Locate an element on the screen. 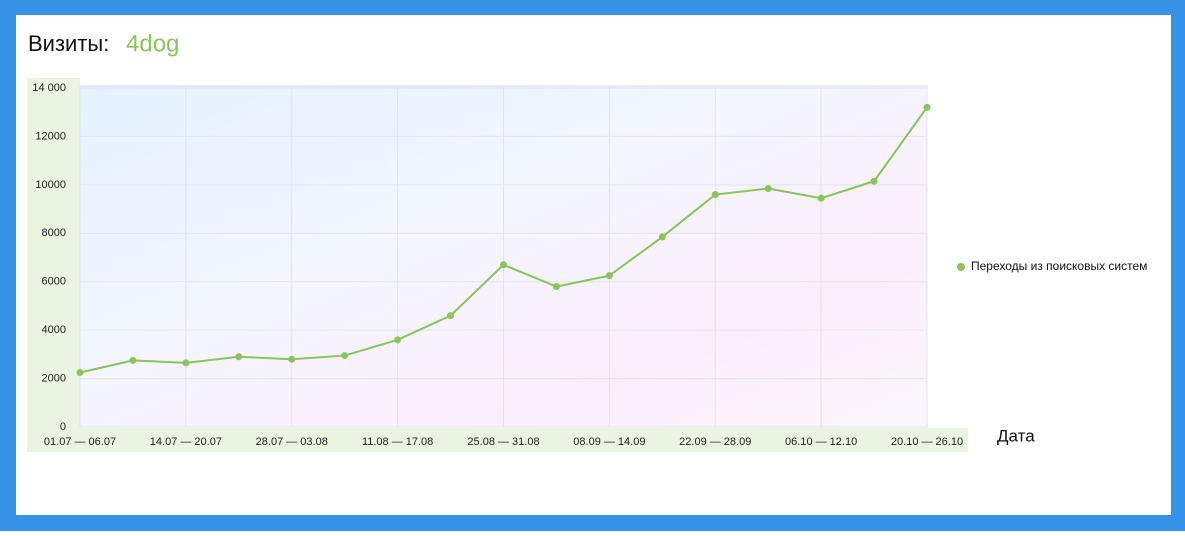 The image size is (1185, 536). y-tick-label: 6000 is located at coordinates (54, 282).